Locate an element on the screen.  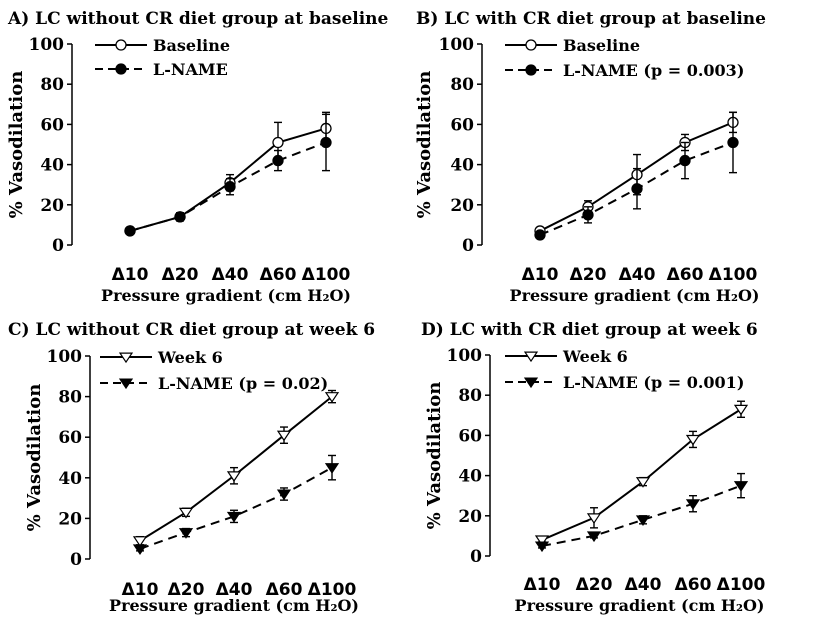
legend-label: L-NAME (p = 0.001) is located at coordinates (653, 382).